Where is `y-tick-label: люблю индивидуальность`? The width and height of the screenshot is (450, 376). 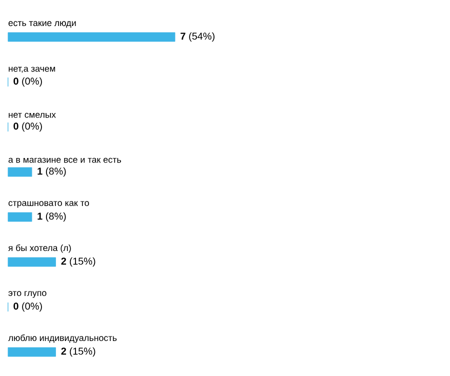 y-tick-label: люблю индивидуальность is located at coordinates (62, 338).